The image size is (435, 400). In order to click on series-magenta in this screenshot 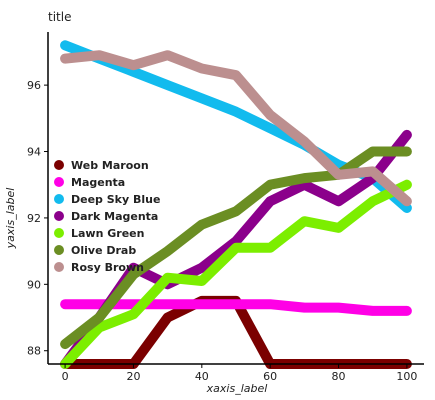, I will do `click(236, 307)`.